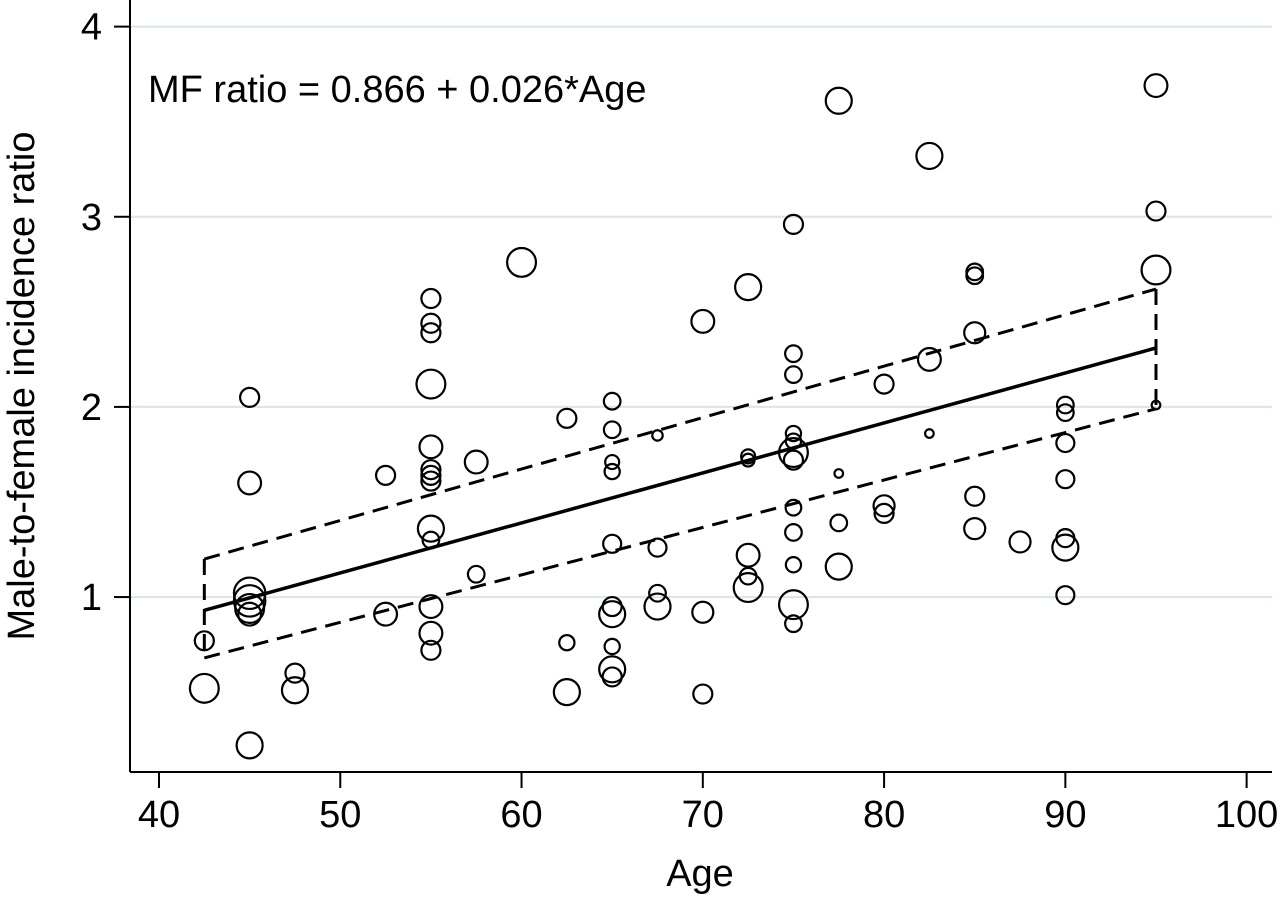  I want to click on x-tick-label-50: 50, so click(340, 815).